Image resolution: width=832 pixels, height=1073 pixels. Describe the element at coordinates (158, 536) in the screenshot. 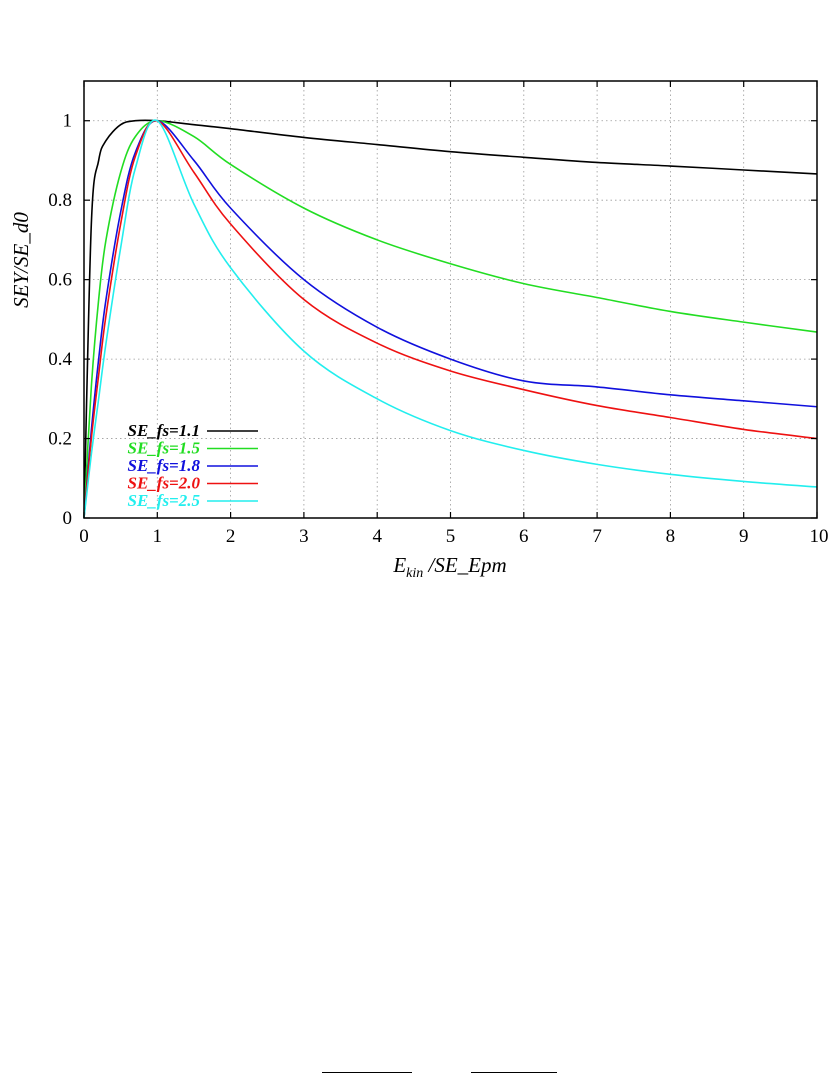

I see `x-tick-label: 1` at that location.